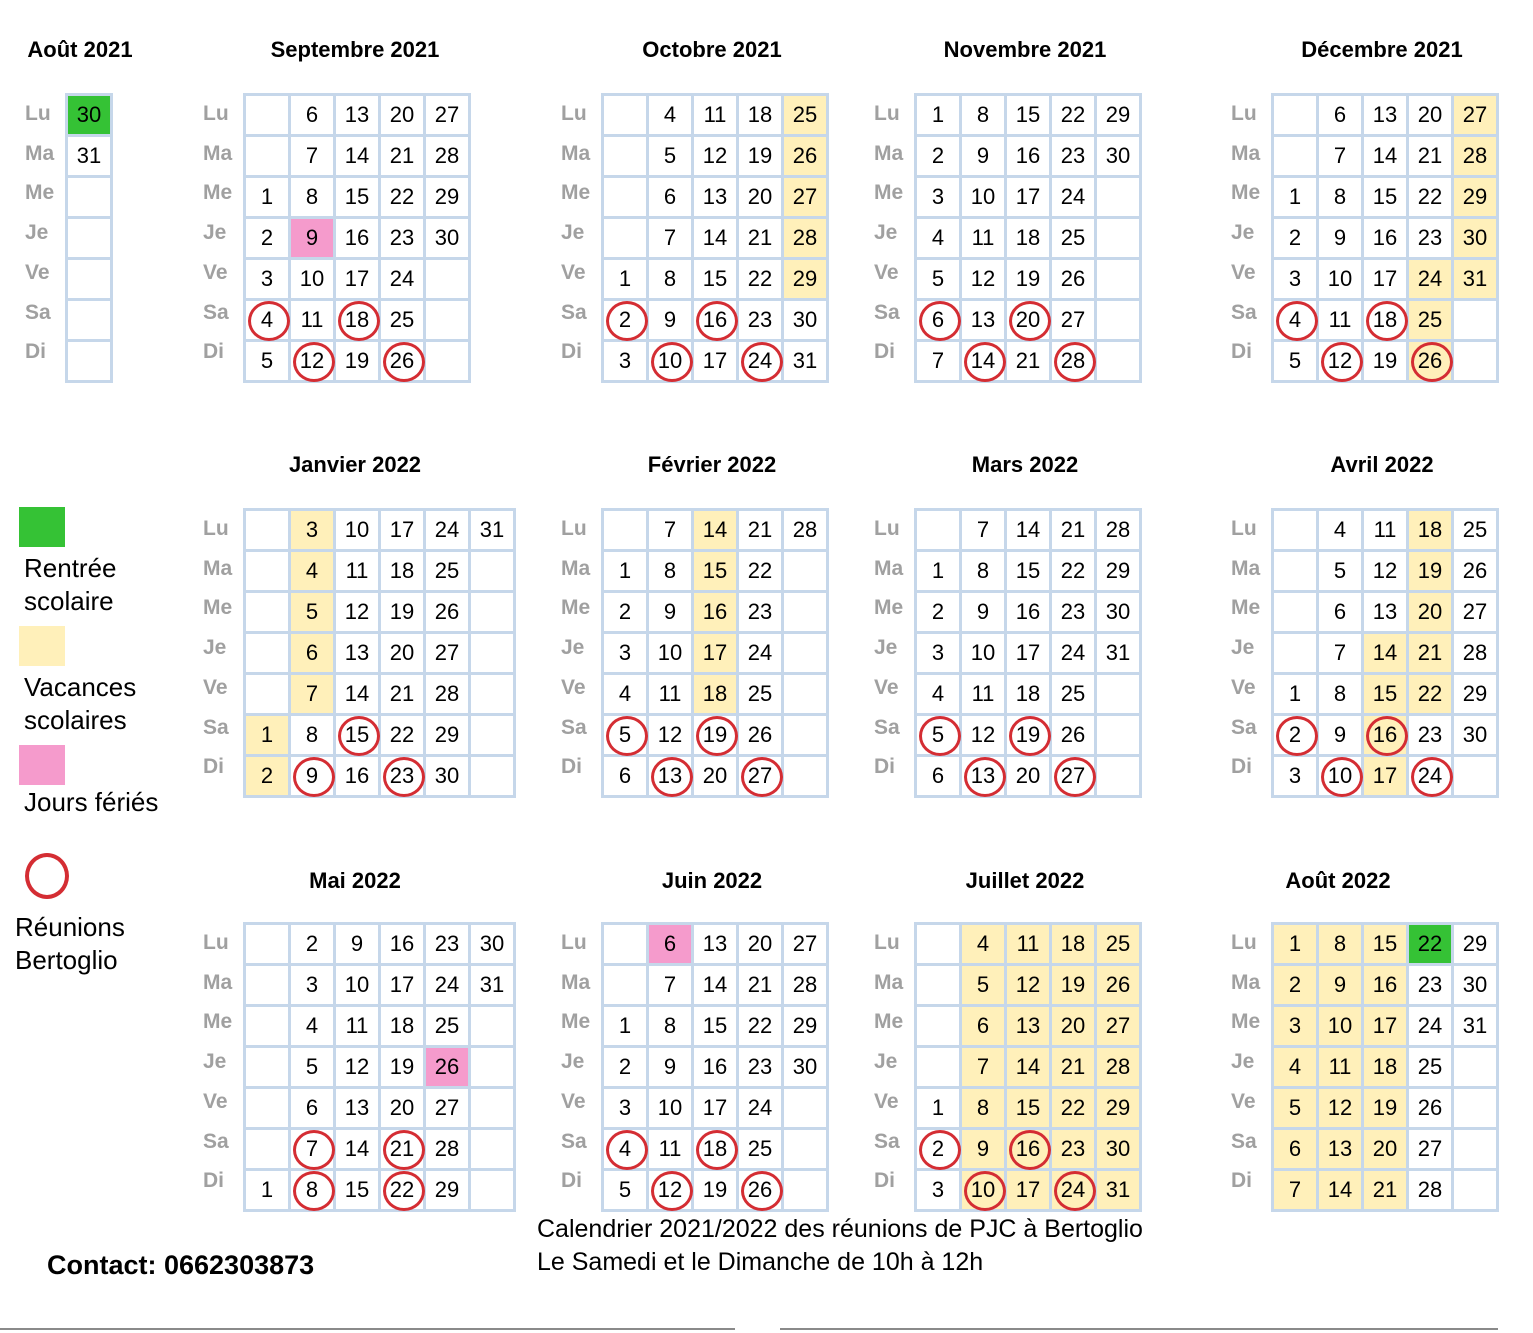  I want to click on day-number: 30, so click(1475, 734).